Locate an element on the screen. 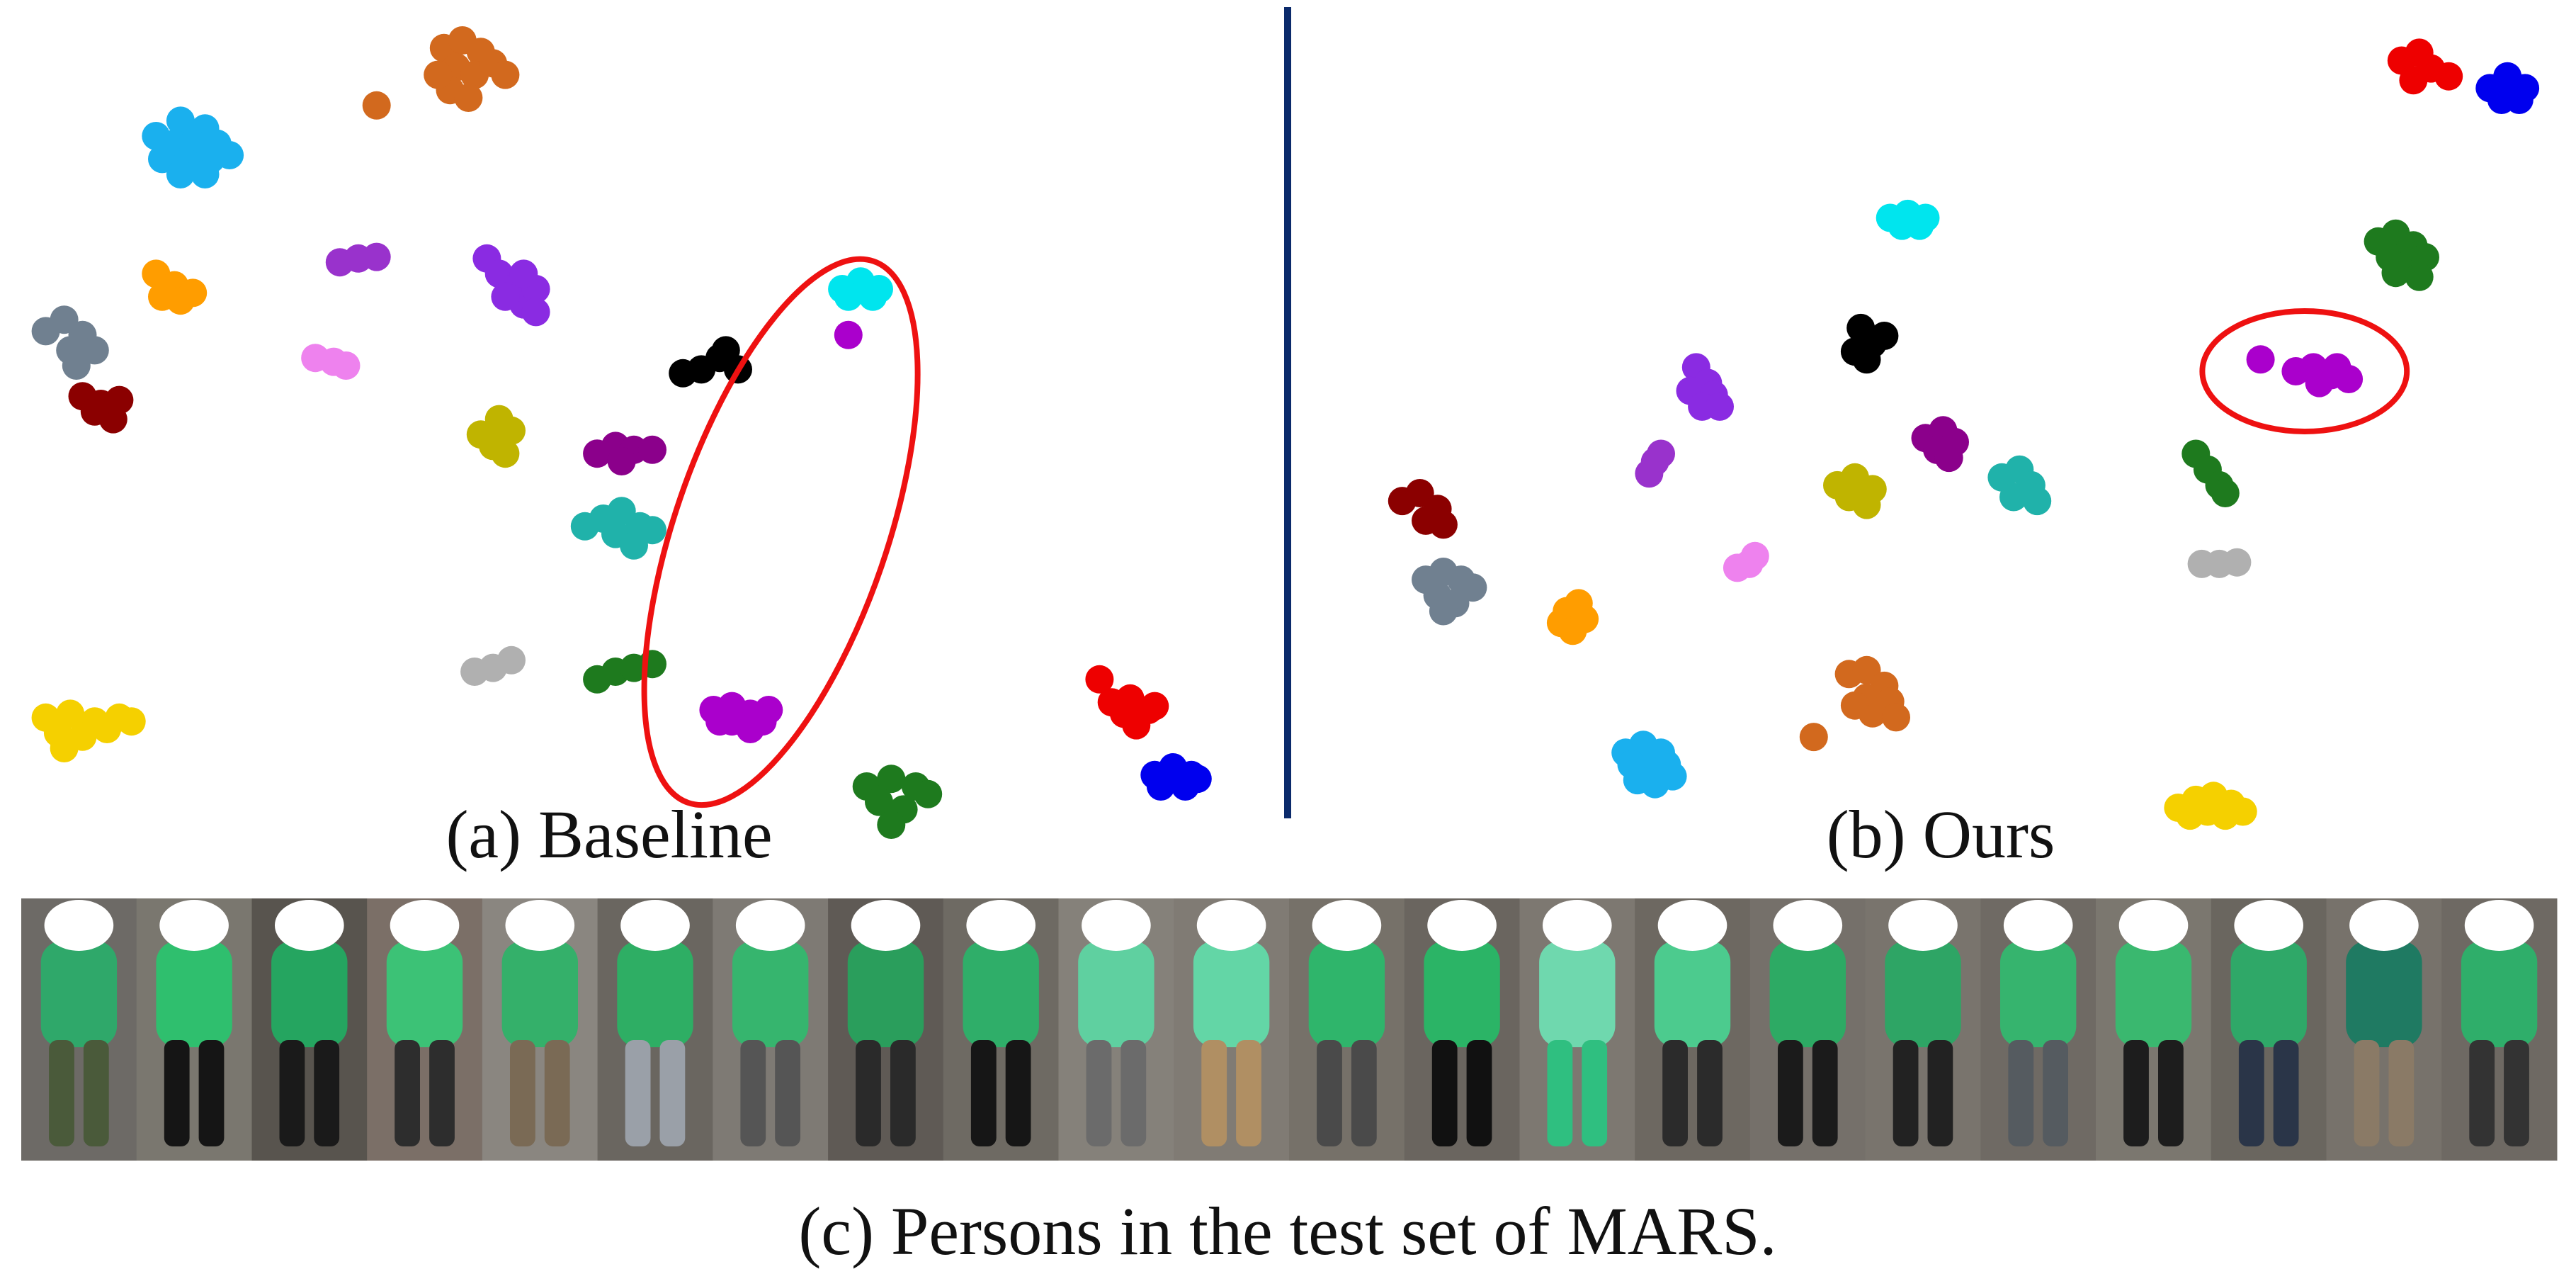 The image size is (2576, 1286). baseline-cluster-gold is located at coordinates (88, 730).